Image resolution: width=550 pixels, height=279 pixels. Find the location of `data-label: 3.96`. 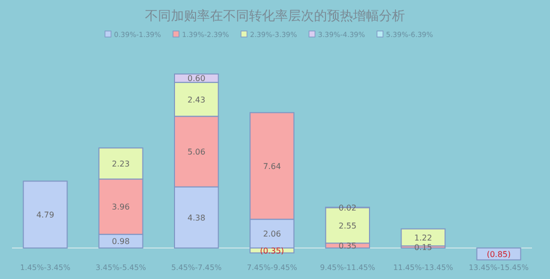

data-label: 3.96 is located at coordinates (121, 207).